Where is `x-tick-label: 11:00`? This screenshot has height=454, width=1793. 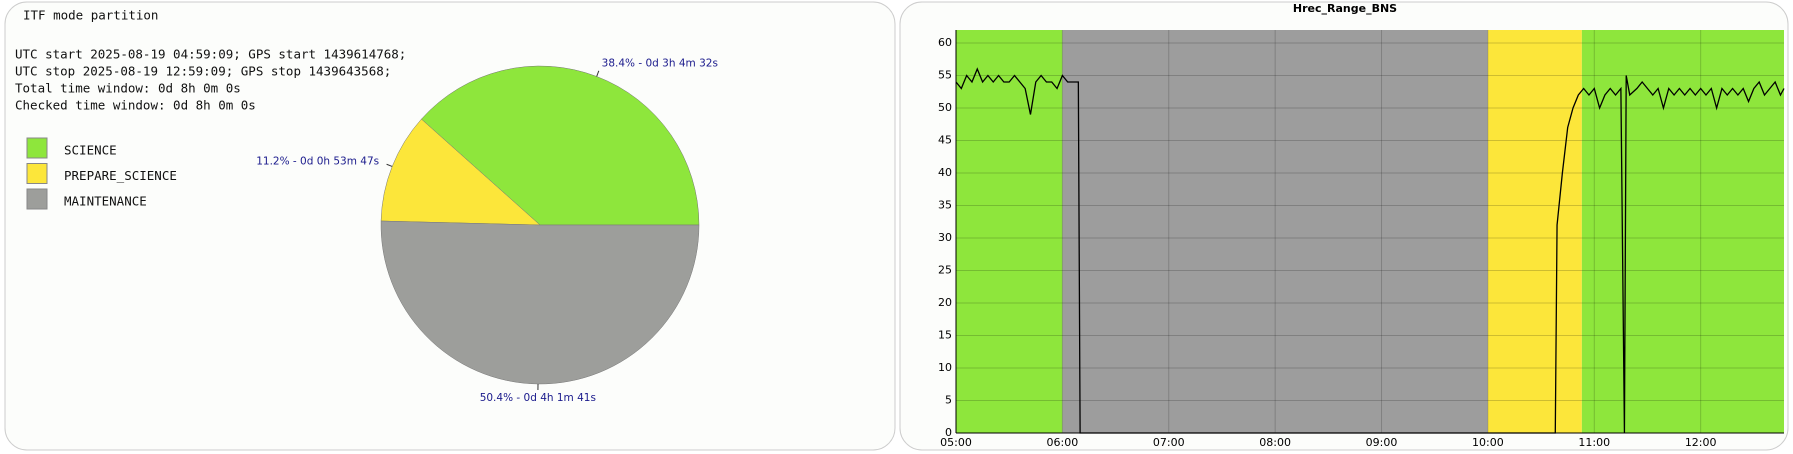
x-tick-label: 11:00 is located at coordinates (1594, 442).